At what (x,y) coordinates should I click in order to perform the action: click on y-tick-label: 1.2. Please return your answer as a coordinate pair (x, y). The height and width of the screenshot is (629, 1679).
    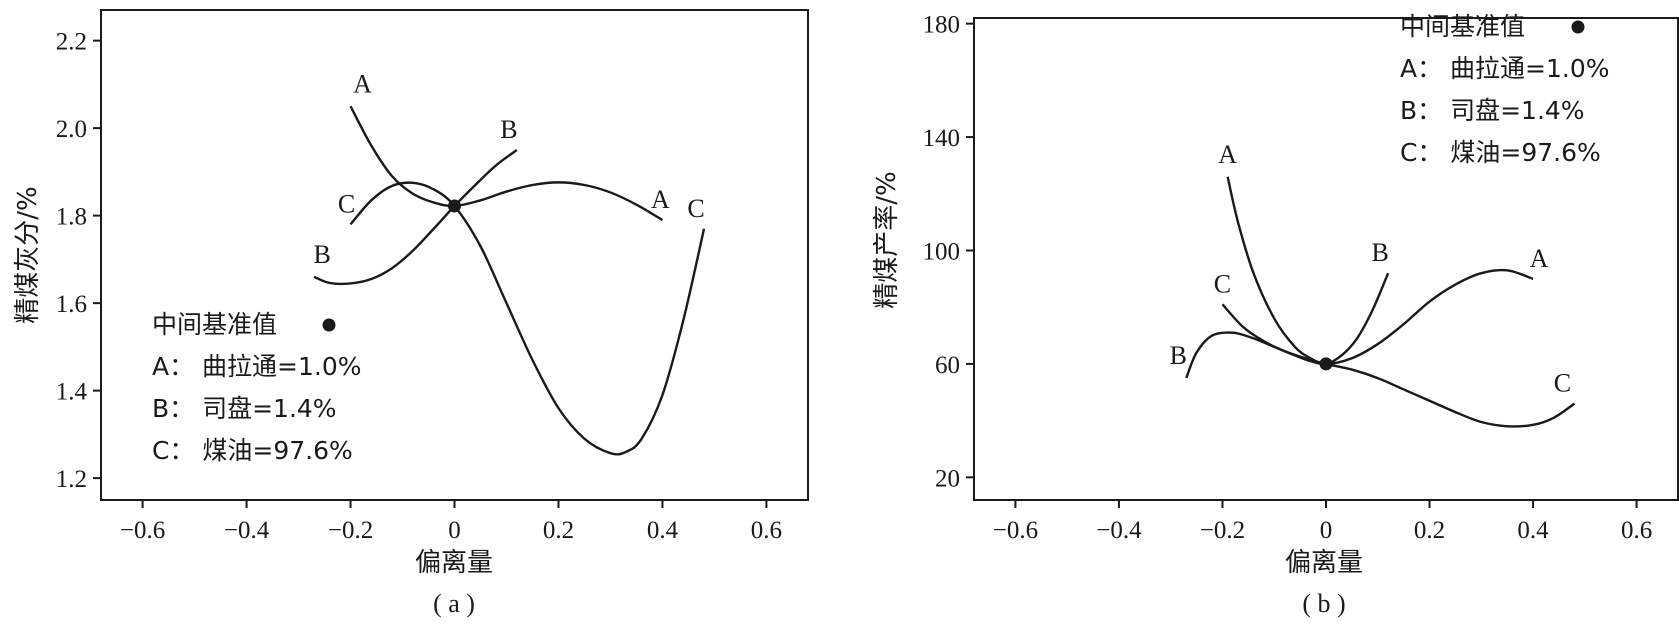
    Looking at the image, I should click on (71, 479).